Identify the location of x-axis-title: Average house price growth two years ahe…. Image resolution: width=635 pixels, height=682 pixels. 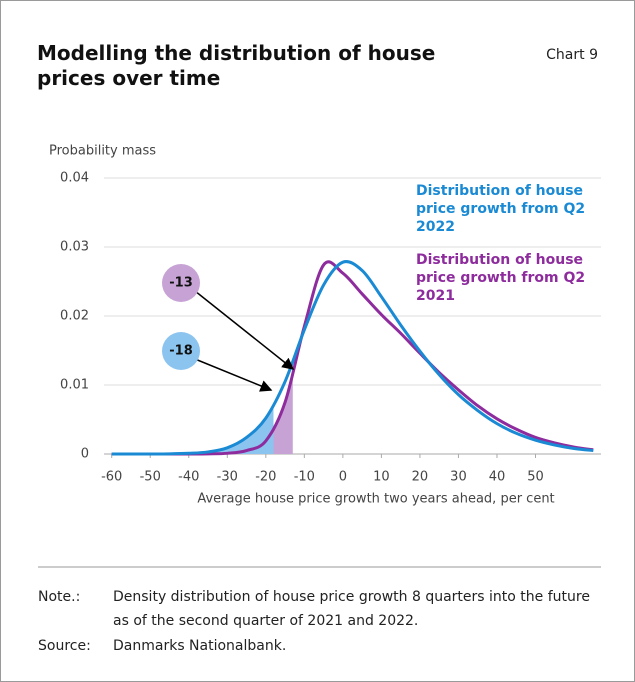
(375, 499).